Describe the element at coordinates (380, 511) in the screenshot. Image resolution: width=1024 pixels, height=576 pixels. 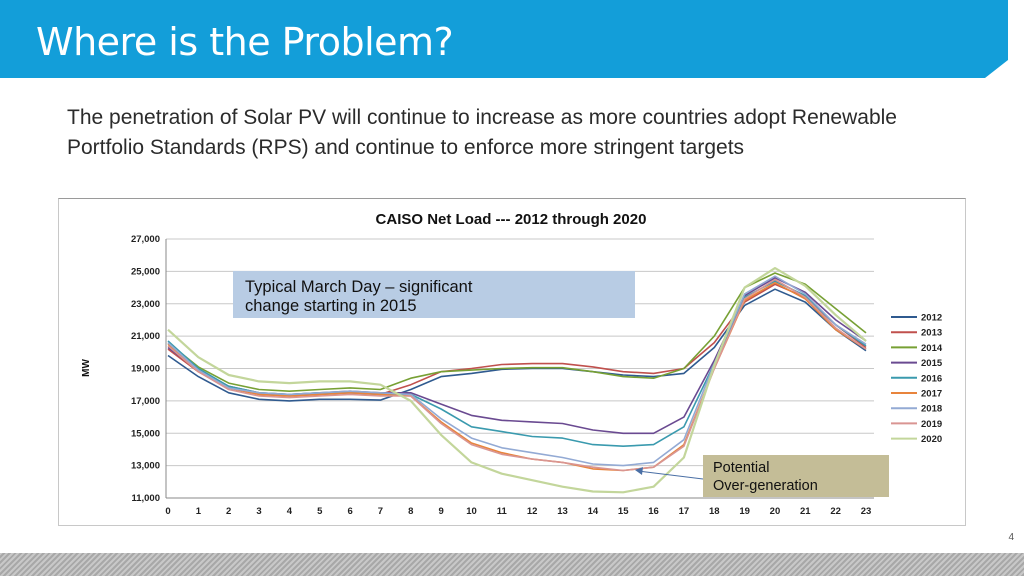
I see `x-tick-label: 7` at that location.